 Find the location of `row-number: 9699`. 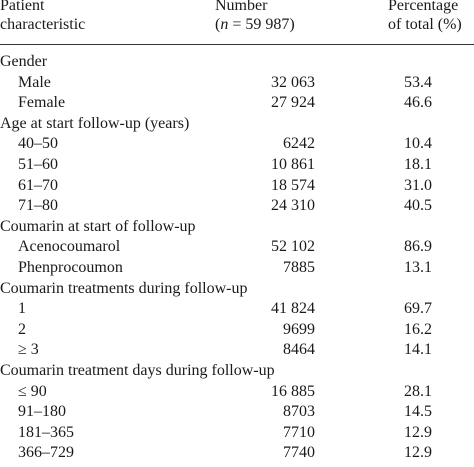

row-number: 9699 is located at coordinates (299, 329).